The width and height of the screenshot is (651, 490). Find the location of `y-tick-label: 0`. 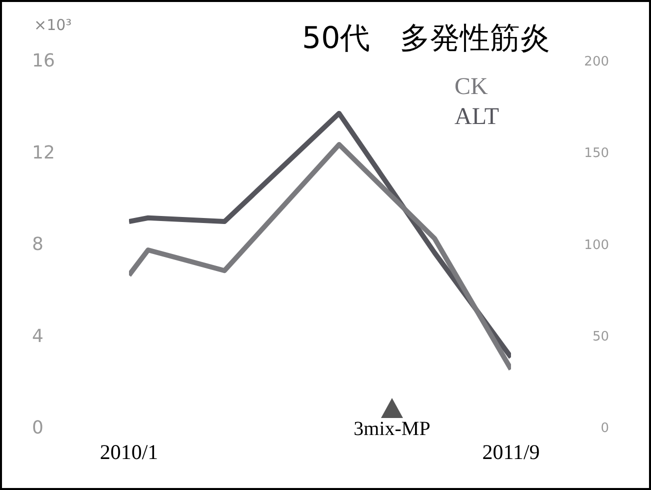

y-tick-label: 0 is located at coordinates (38, 427).